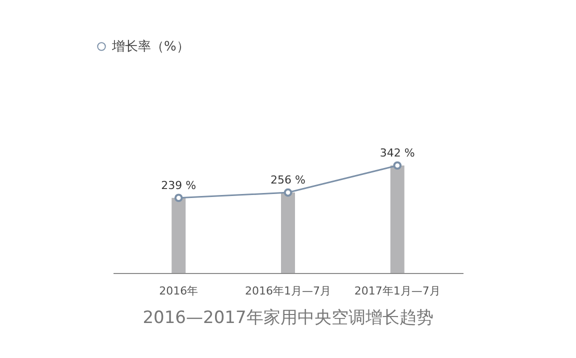 This screenshot has height=358, width=576. I want to click on text: 2016—2017年家用中央空调增长趋势, so click(288, 318).